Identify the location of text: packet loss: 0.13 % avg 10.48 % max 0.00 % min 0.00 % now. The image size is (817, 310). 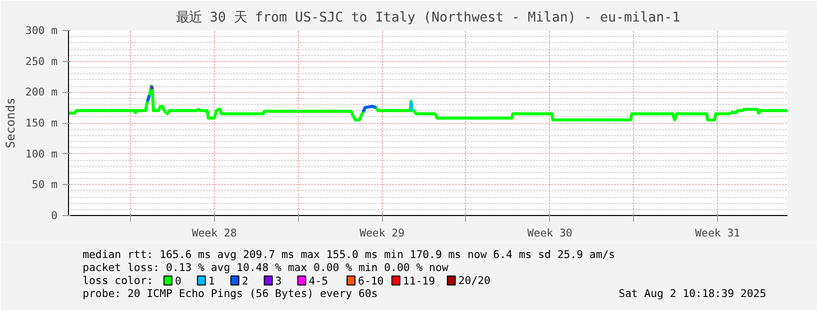
(265, 267).